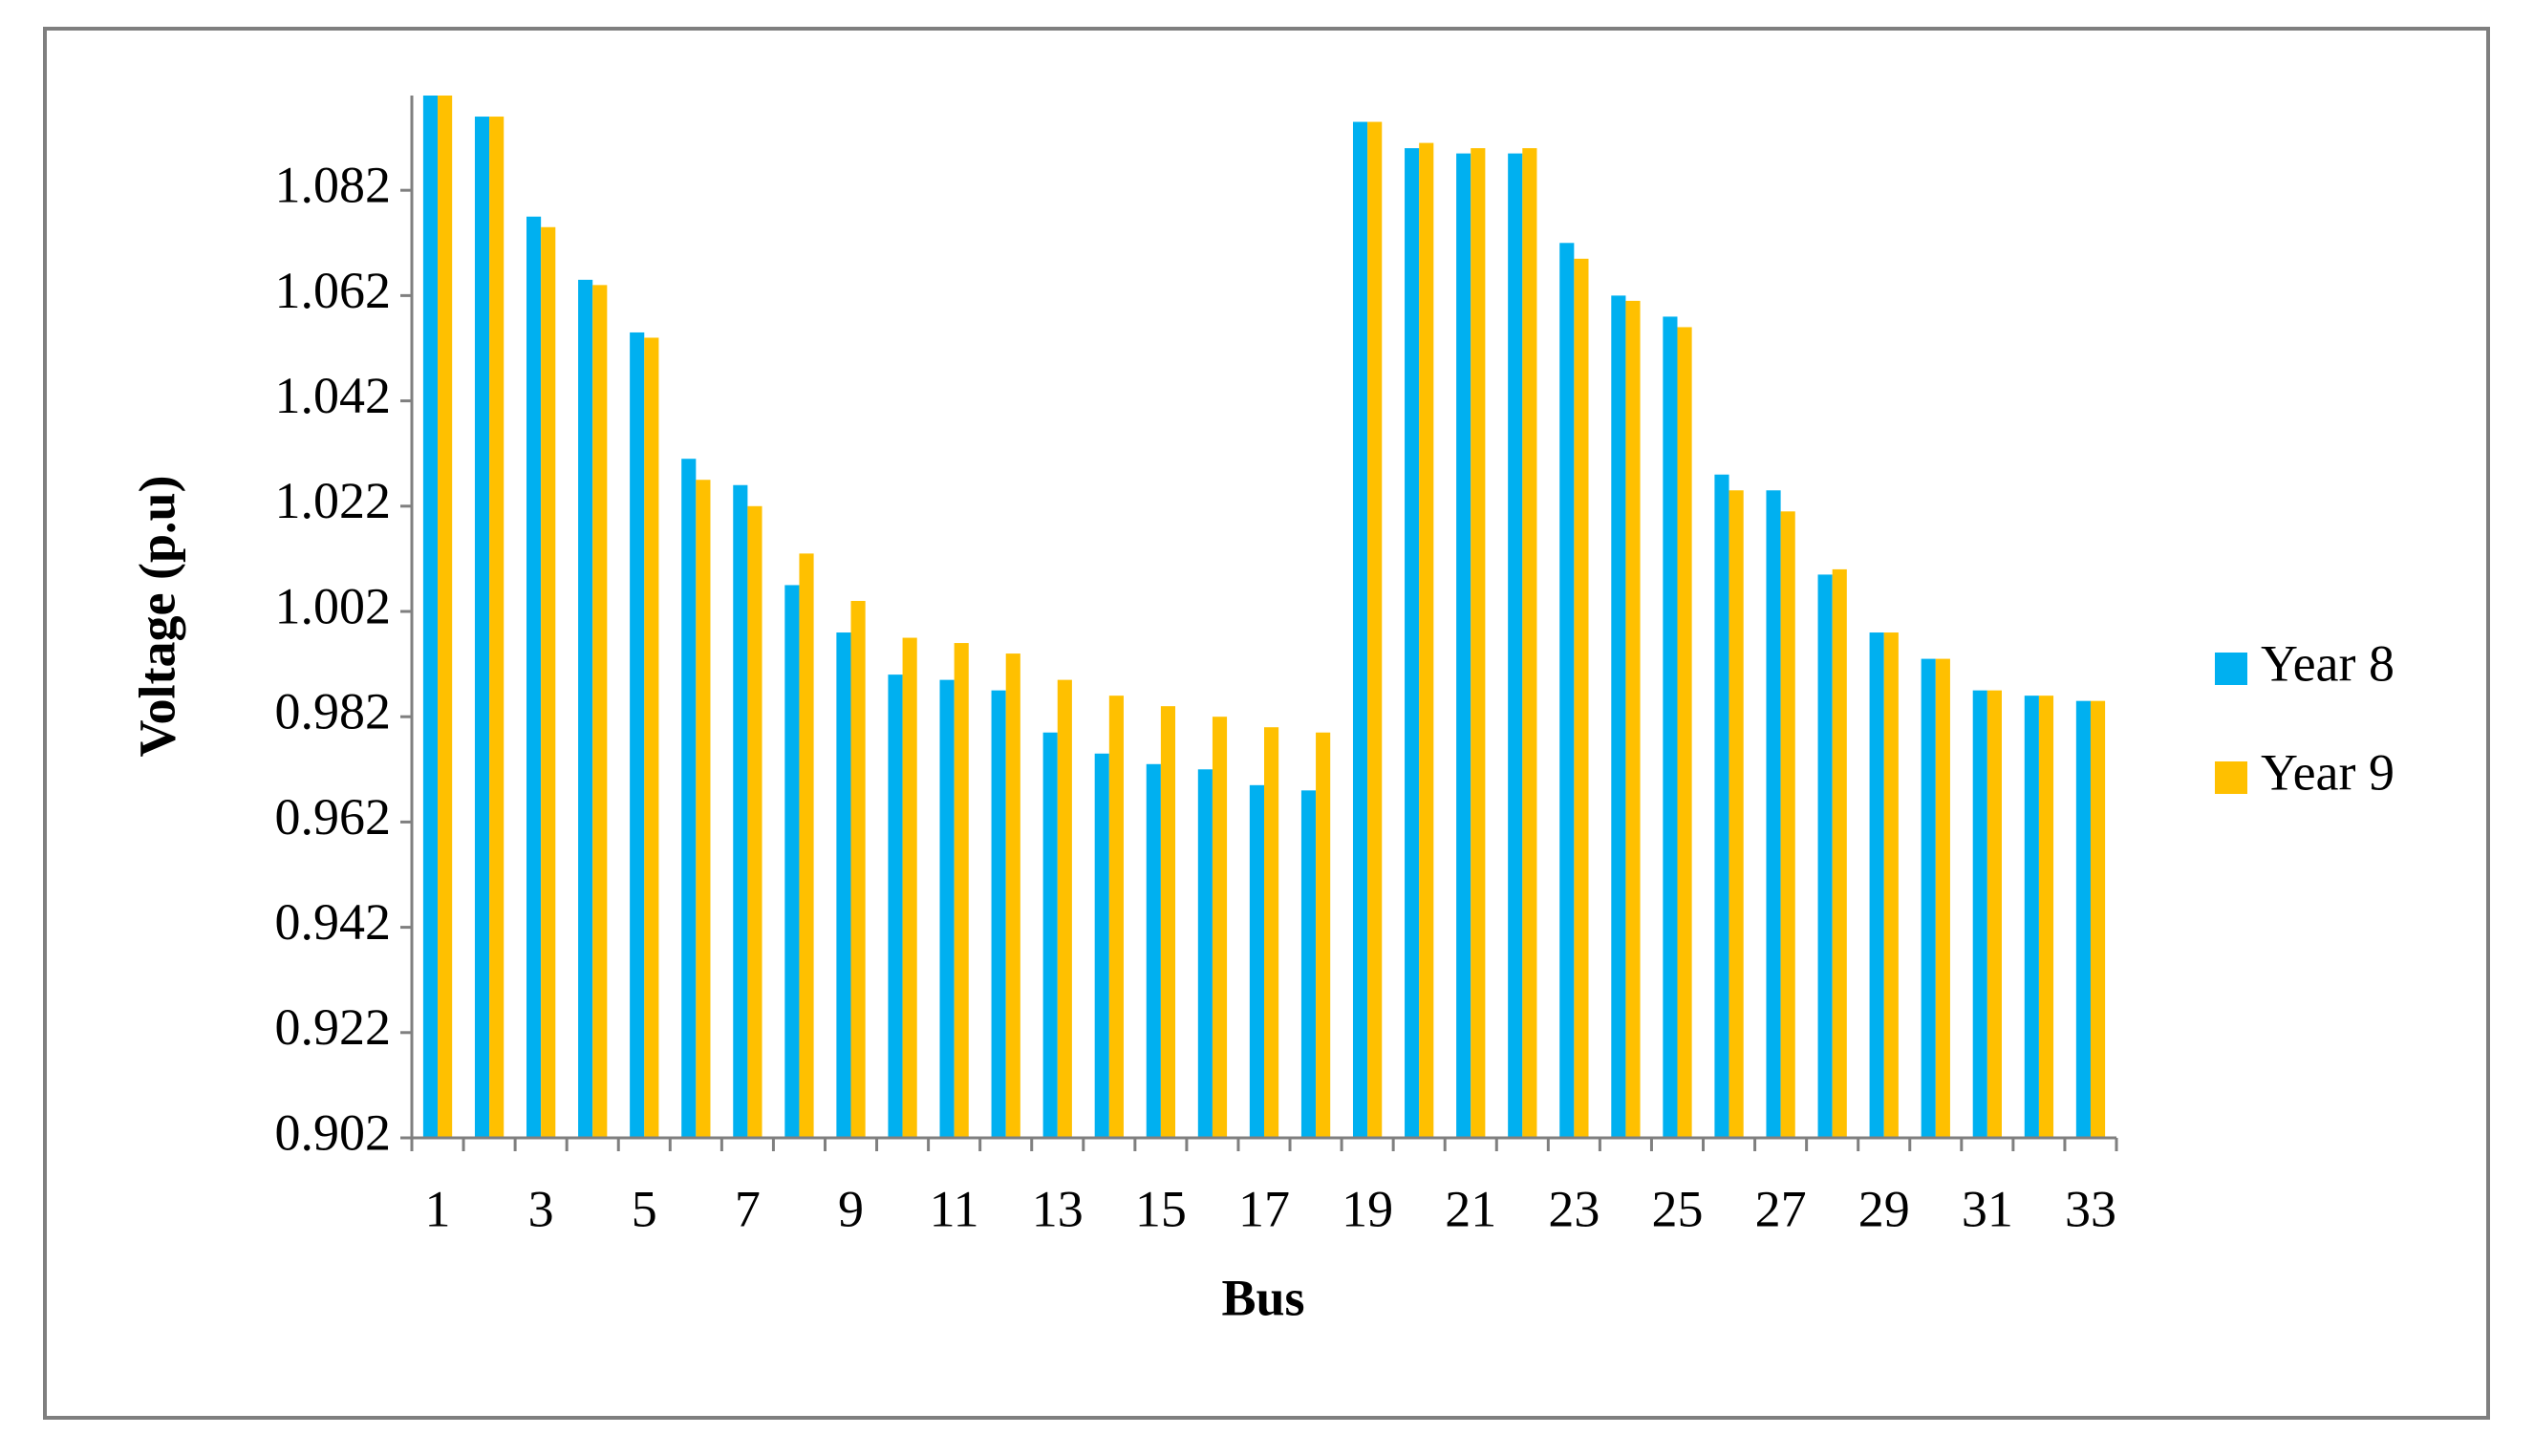  I want to click on x-tick-label: 31, so click(1988, 1209).